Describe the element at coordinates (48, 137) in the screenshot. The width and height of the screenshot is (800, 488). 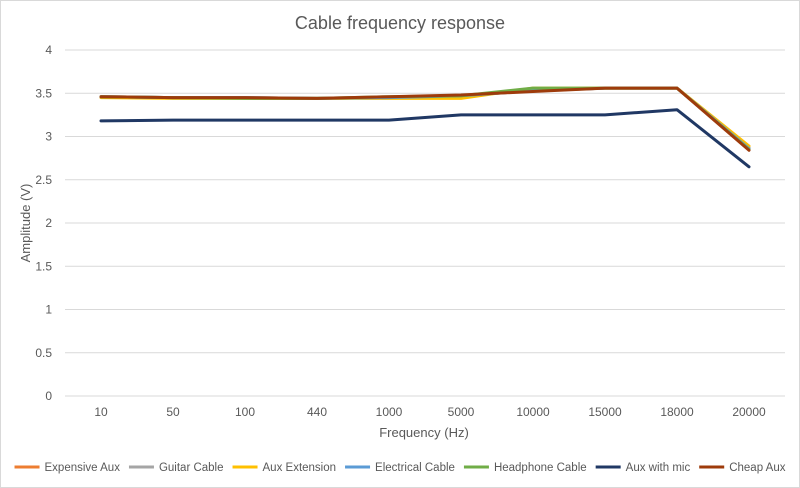
I see `y-tick-label: 3` at that location.